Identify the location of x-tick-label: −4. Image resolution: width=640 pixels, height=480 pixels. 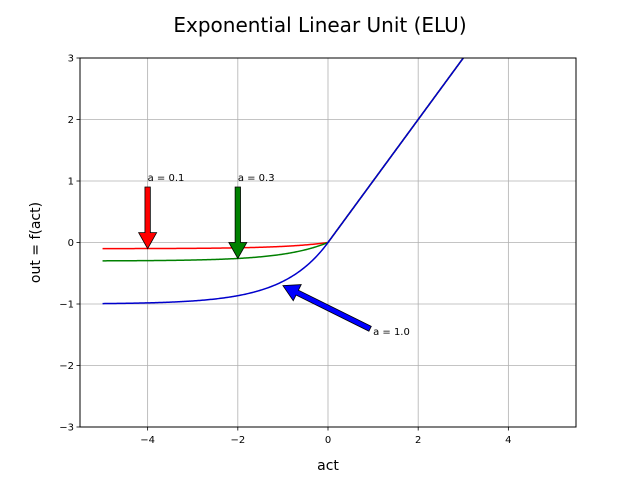
(147, 440).